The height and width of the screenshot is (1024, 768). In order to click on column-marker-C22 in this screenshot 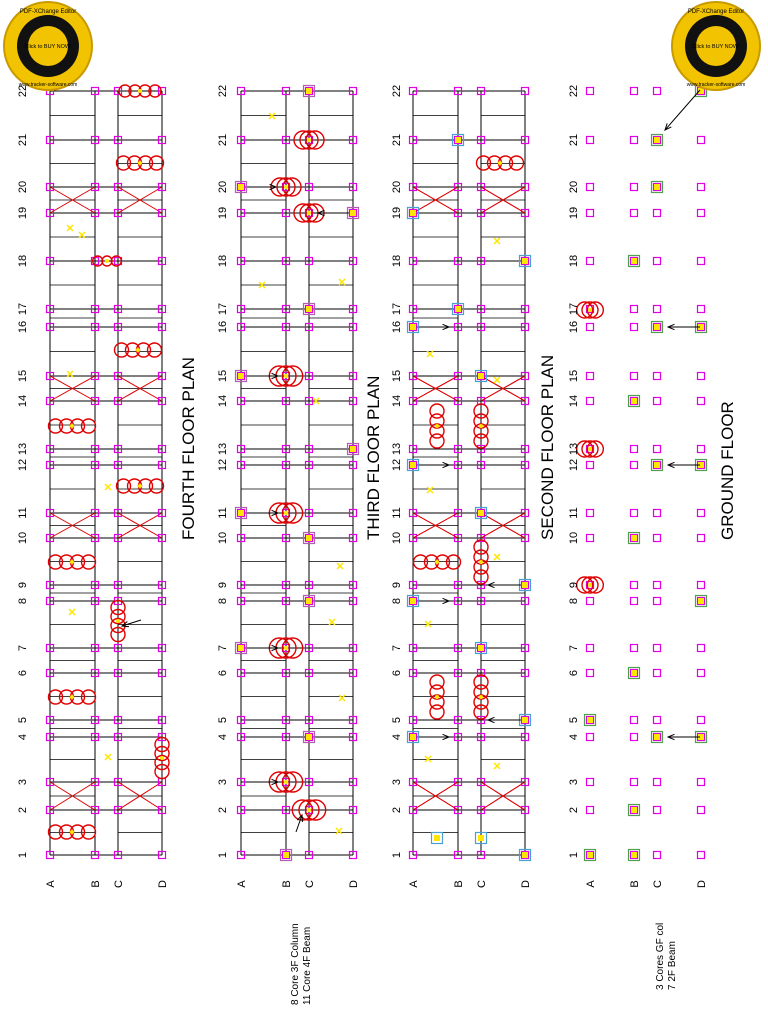, I will do `click(118, 91)`.